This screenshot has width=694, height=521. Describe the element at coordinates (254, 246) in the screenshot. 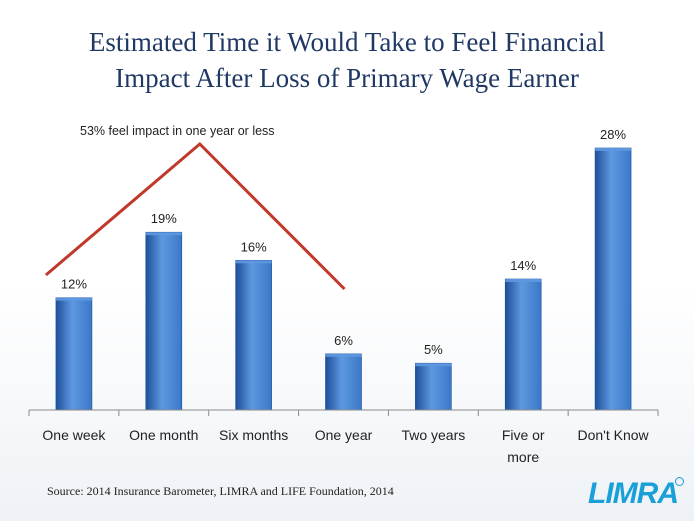

I see `value-label: 16%` at that location.